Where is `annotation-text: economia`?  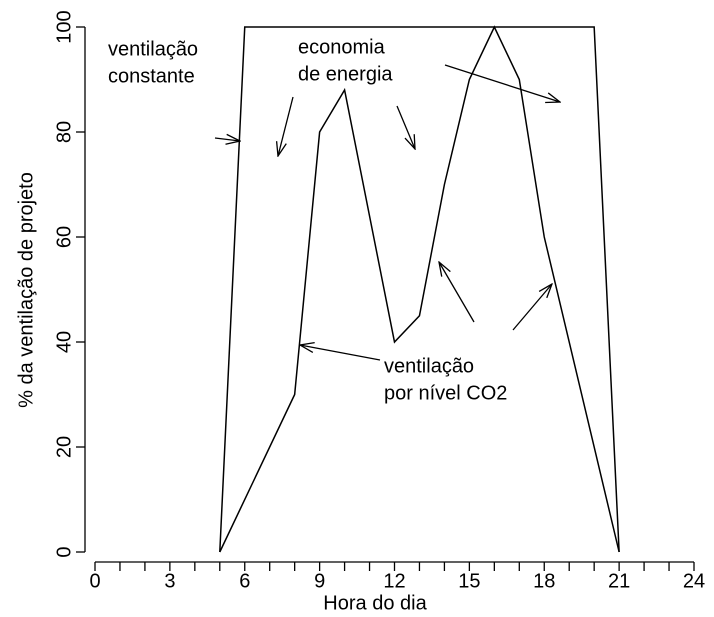
annotation-text: economia is located at coordinates (342, 47).